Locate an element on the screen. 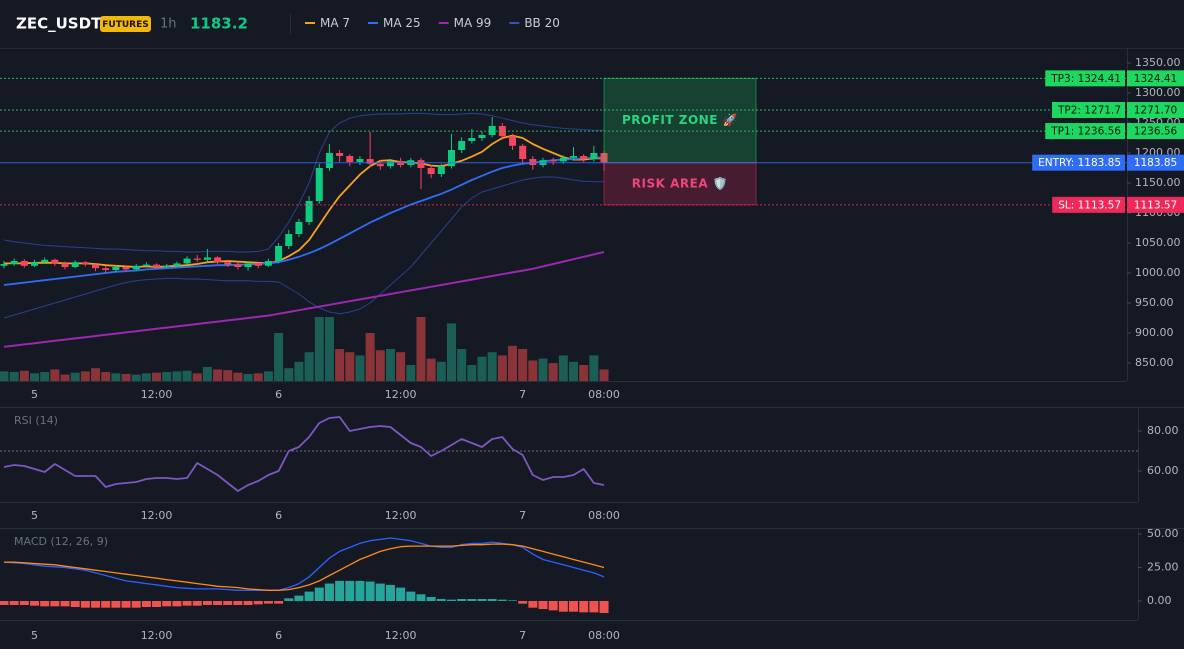  y-tick-label: 850.00 is located at coordinates (1154, 362).